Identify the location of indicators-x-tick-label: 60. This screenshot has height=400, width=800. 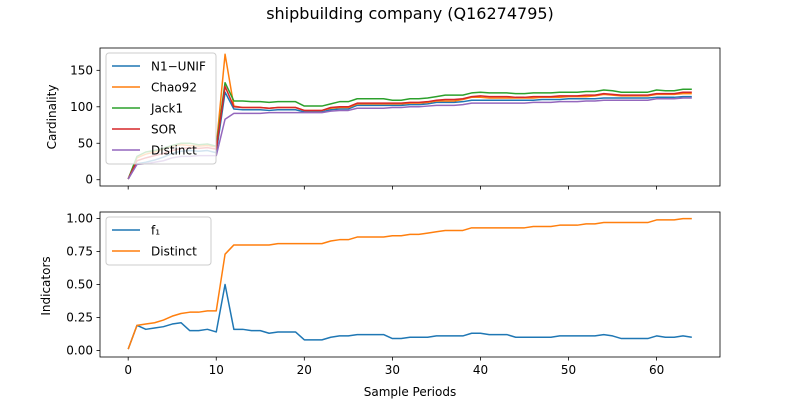
(656, 370).